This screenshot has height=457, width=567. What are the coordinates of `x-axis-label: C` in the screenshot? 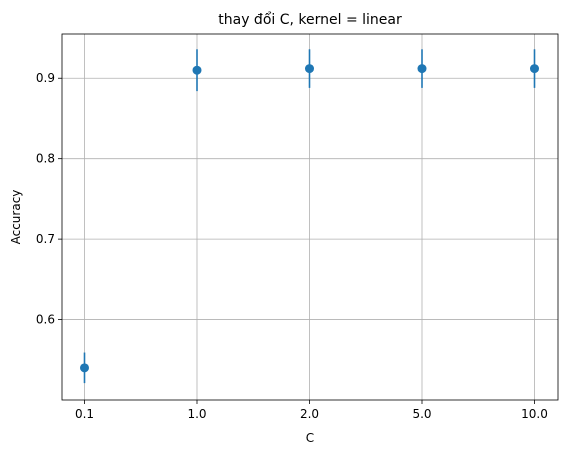 It's located at (310, 438).